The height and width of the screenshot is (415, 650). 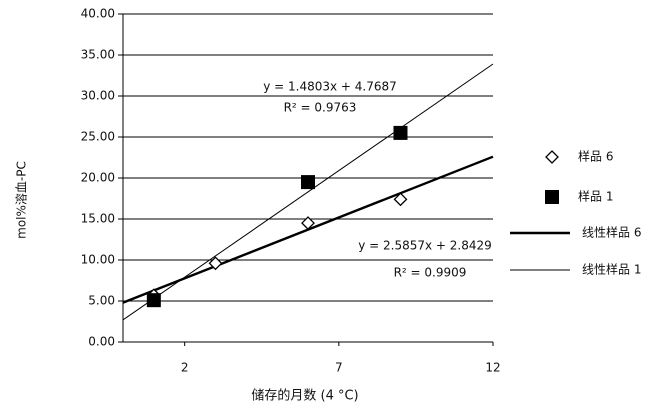 What do you see at coordinates (98, 260) in the screenshot?
I see `y-tick-label: 10.00` at bounding box center [98, 260].